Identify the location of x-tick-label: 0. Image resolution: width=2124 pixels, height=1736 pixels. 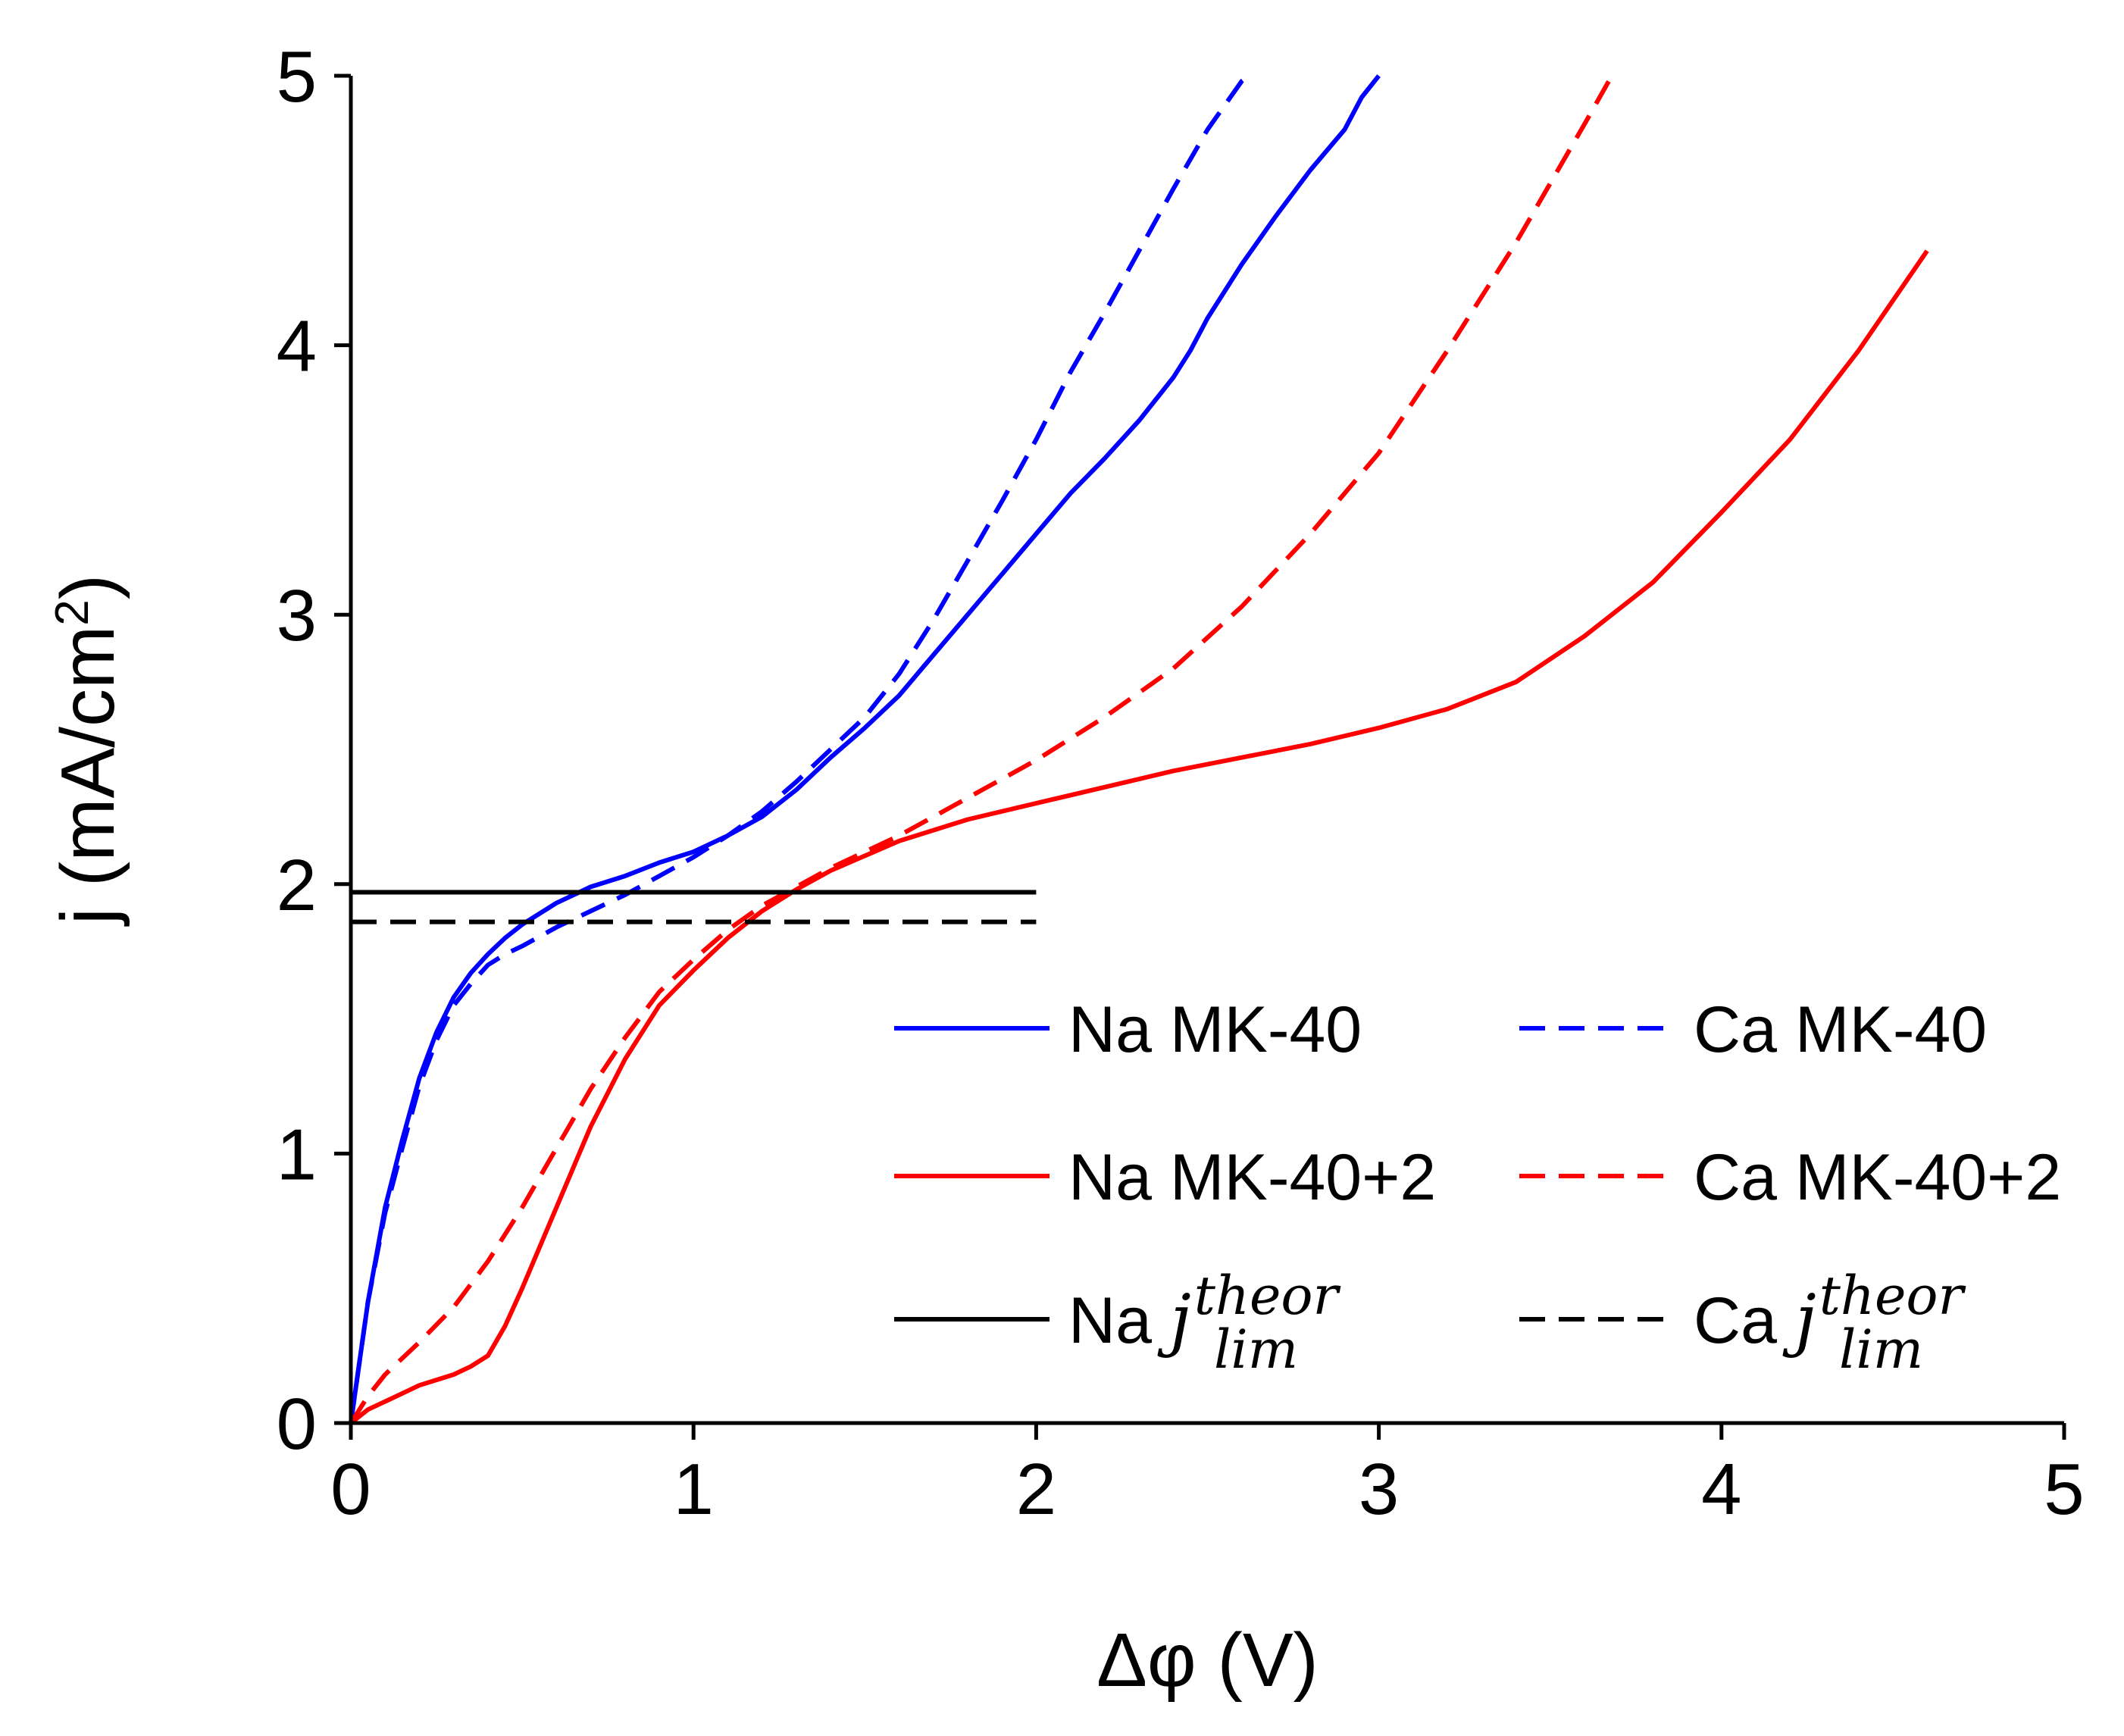
(351, 1489).